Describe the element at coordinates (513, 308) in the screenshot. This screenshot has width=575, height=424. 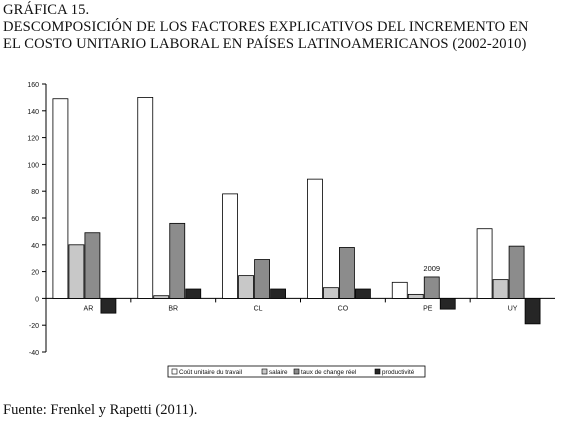
I see `x-tick-label: UY` at that location.